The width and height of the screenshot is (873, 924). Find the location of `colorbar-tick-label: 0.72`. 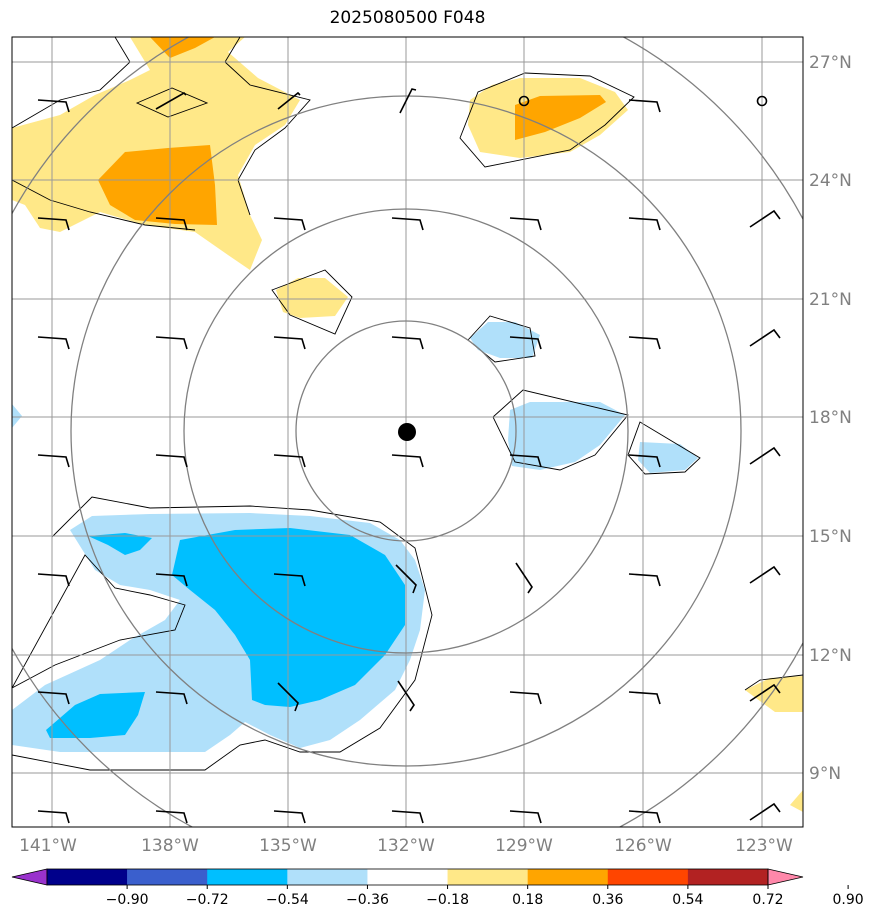

colorbar-tick-label: 0.72 is located at coordinates (767, 900).